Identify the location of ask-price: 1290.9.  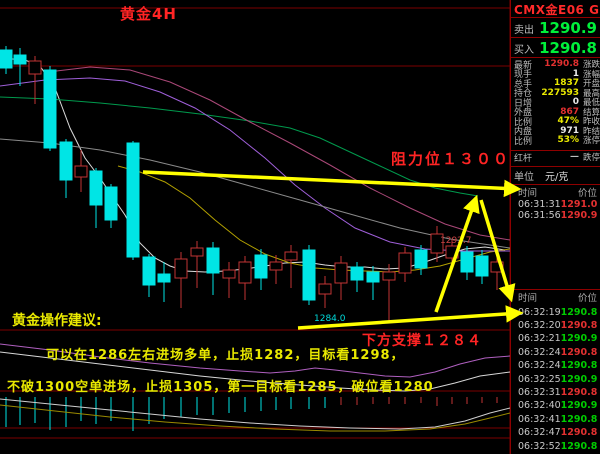
(568, 28).